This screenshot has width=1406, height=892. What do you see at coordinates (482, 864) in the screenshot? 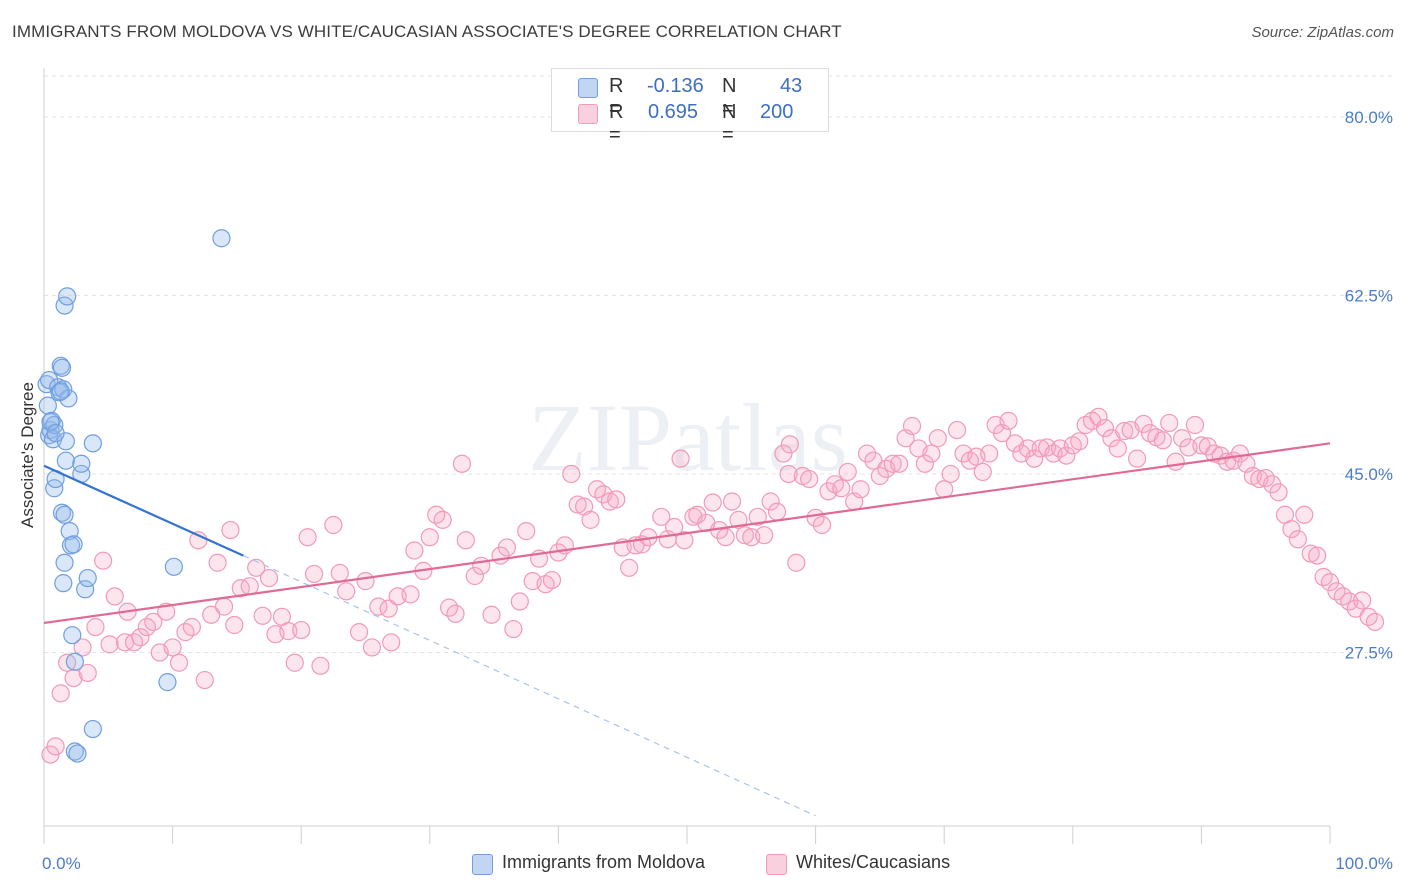
I see `moldova-swatch` at bounding box center [482, 864].